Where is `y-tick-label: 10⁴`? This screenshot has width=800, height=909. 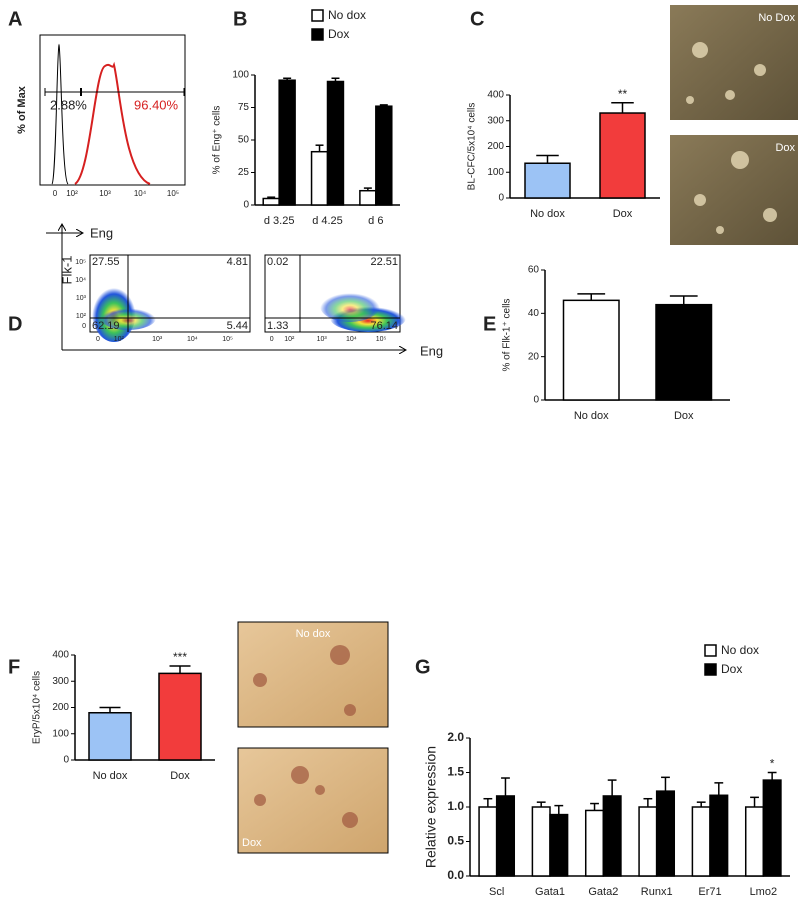
y-tick-label: 10⁴ is located at coordinates (80, 280).